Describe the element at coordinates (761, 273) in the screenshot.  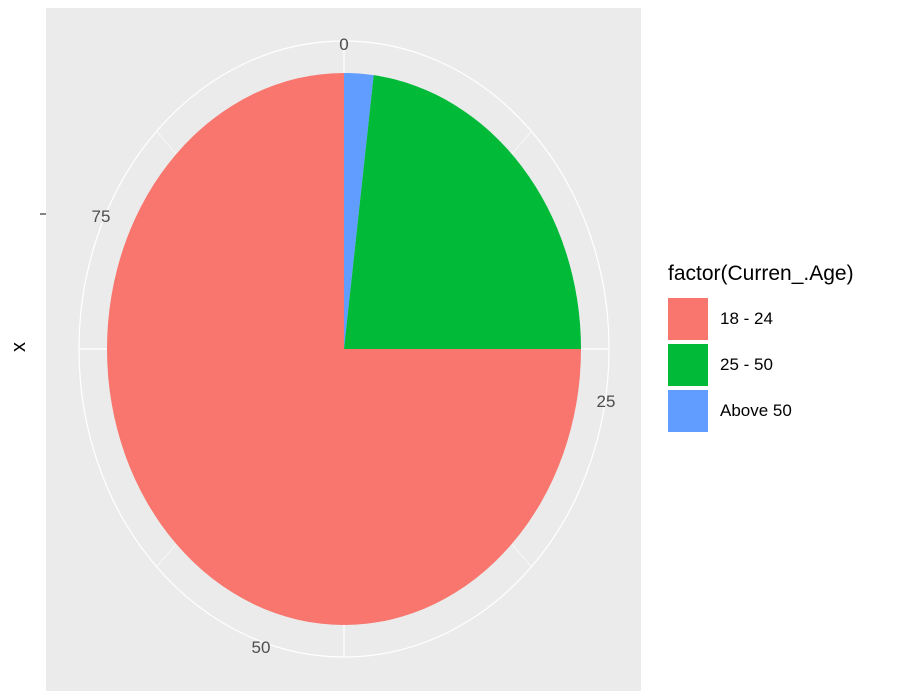
I see `legend-title: factor(Curren_.Age)` at that location.